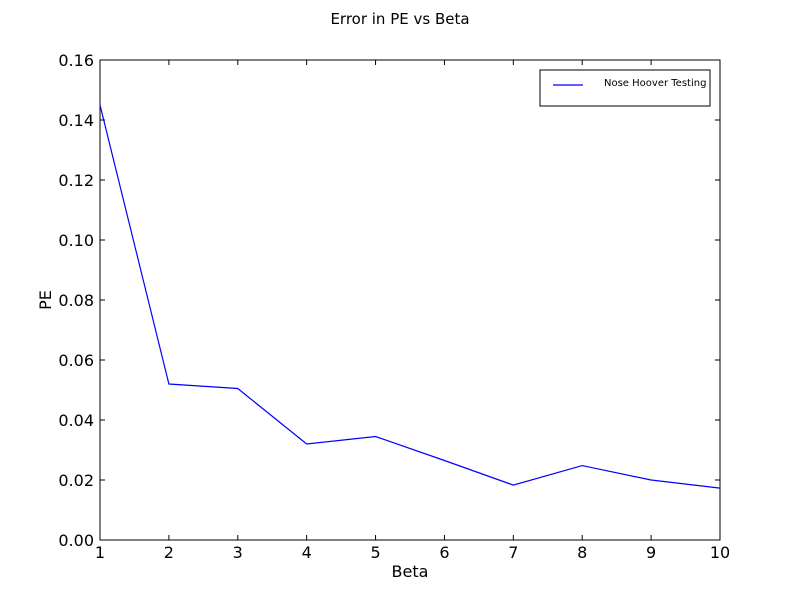  Describe the element at coordinates (582, 552) in the screenshot. I see `x-tick-label: 8` at that location.